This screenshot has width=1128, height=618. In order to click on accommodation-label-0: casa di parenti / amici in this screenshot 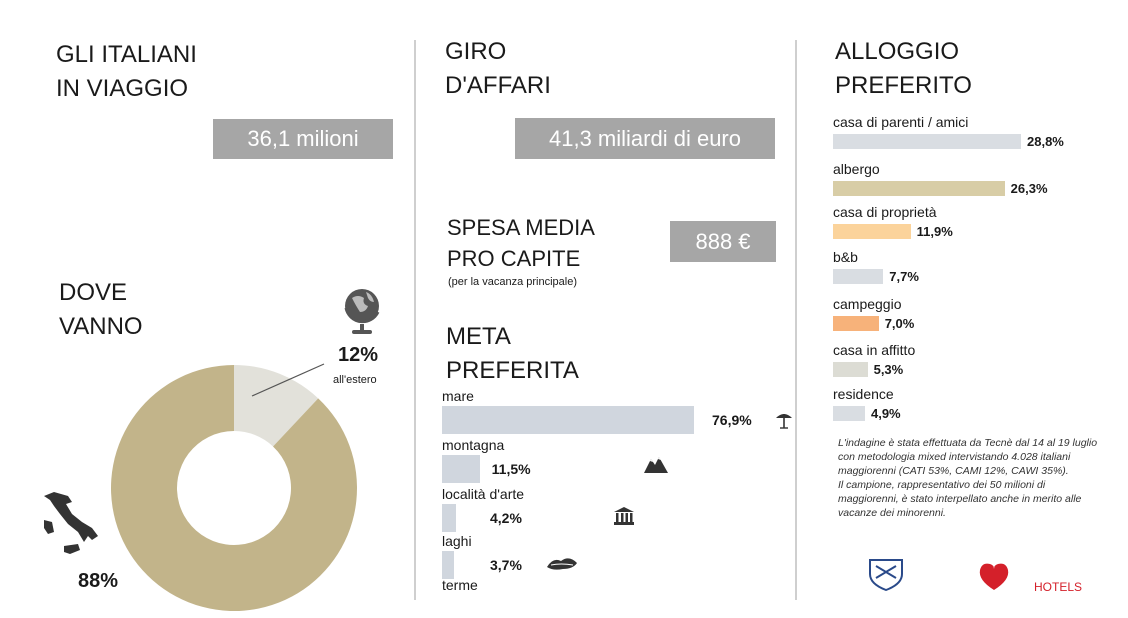, I will do `click(901, 122)`.